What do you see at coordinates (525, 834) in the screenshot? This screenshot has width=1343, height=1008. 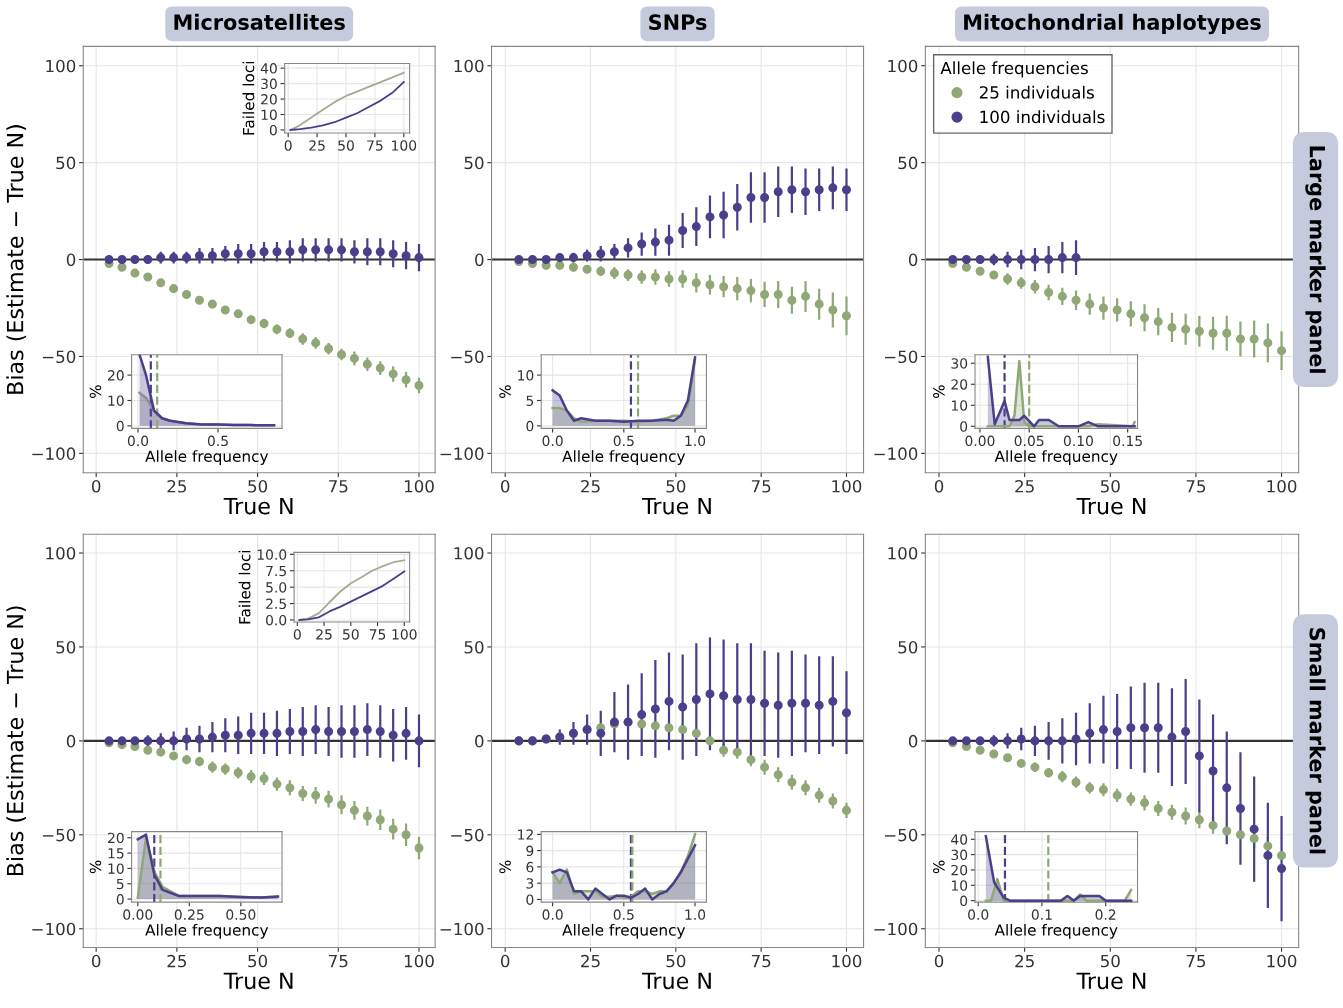 I see `y-tick-label: 12` at bounding box center [525, 834].